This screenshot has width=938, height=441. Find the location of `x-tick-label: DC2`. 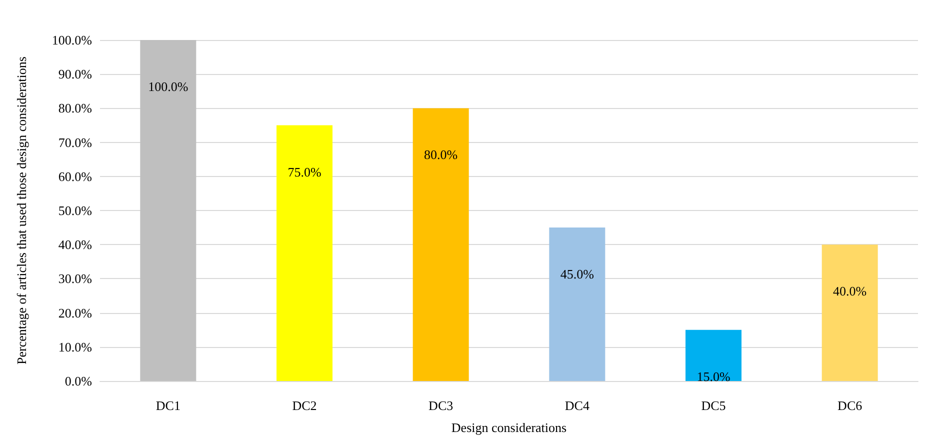

x-tick-label: DC2 is located at coordinates (304, 405).